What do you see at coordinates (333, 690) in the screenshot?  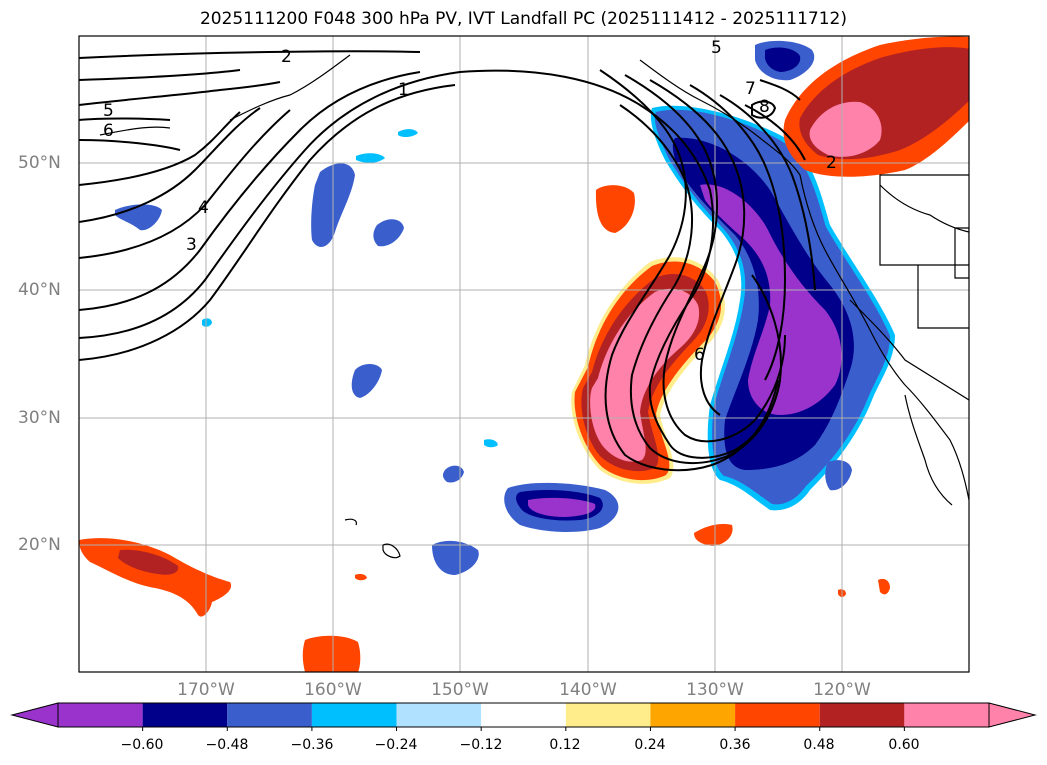 I see `lon-label: 160°W` at bounding box center [333, 690].